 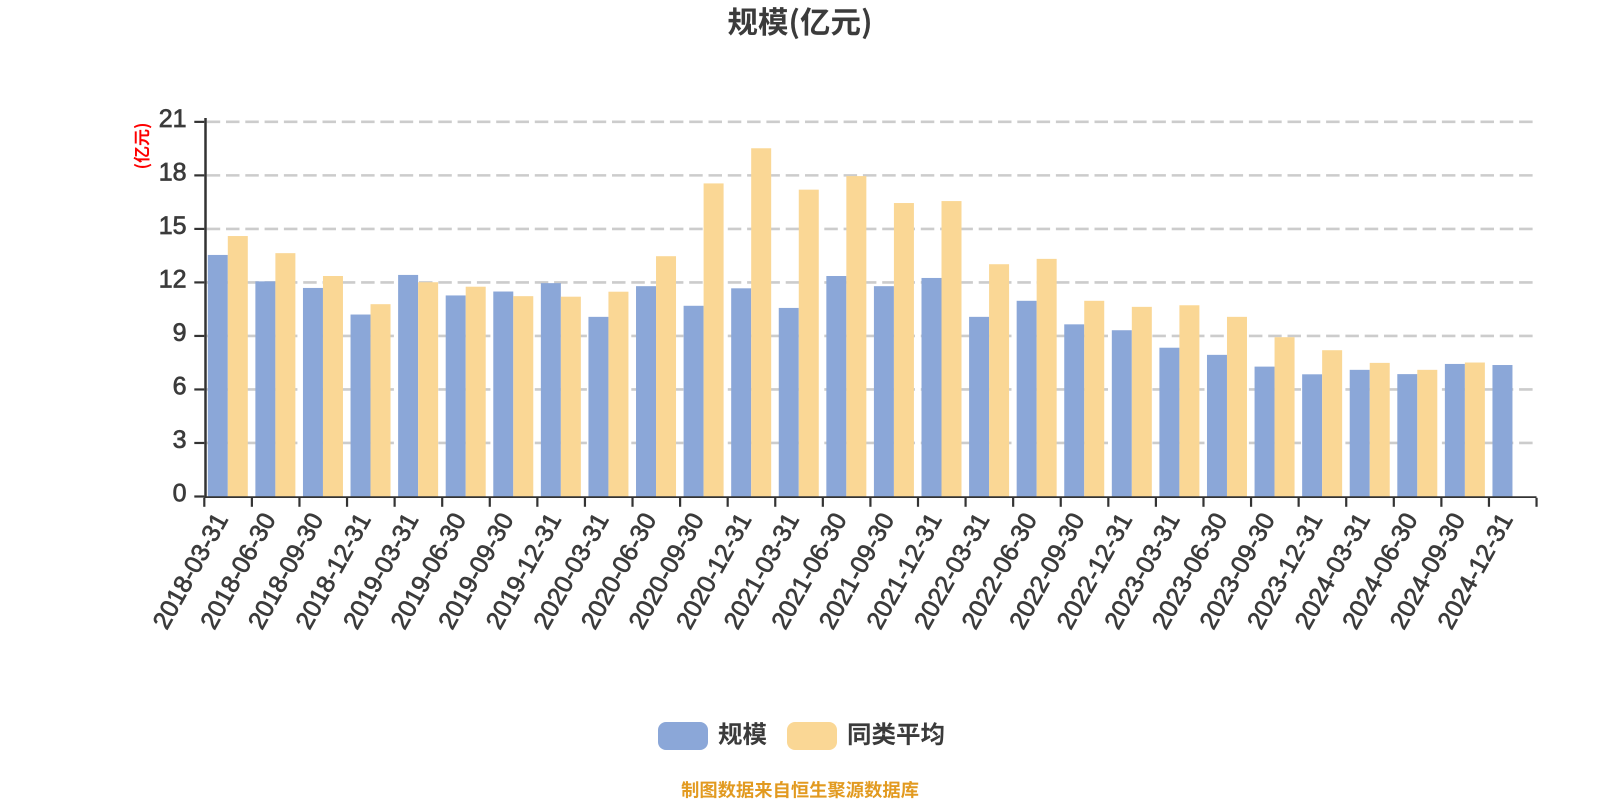 What do you see at coordinates (173, 226) in the screenshot?
I see `svg-text: 15` at bounding box center [173, 226].